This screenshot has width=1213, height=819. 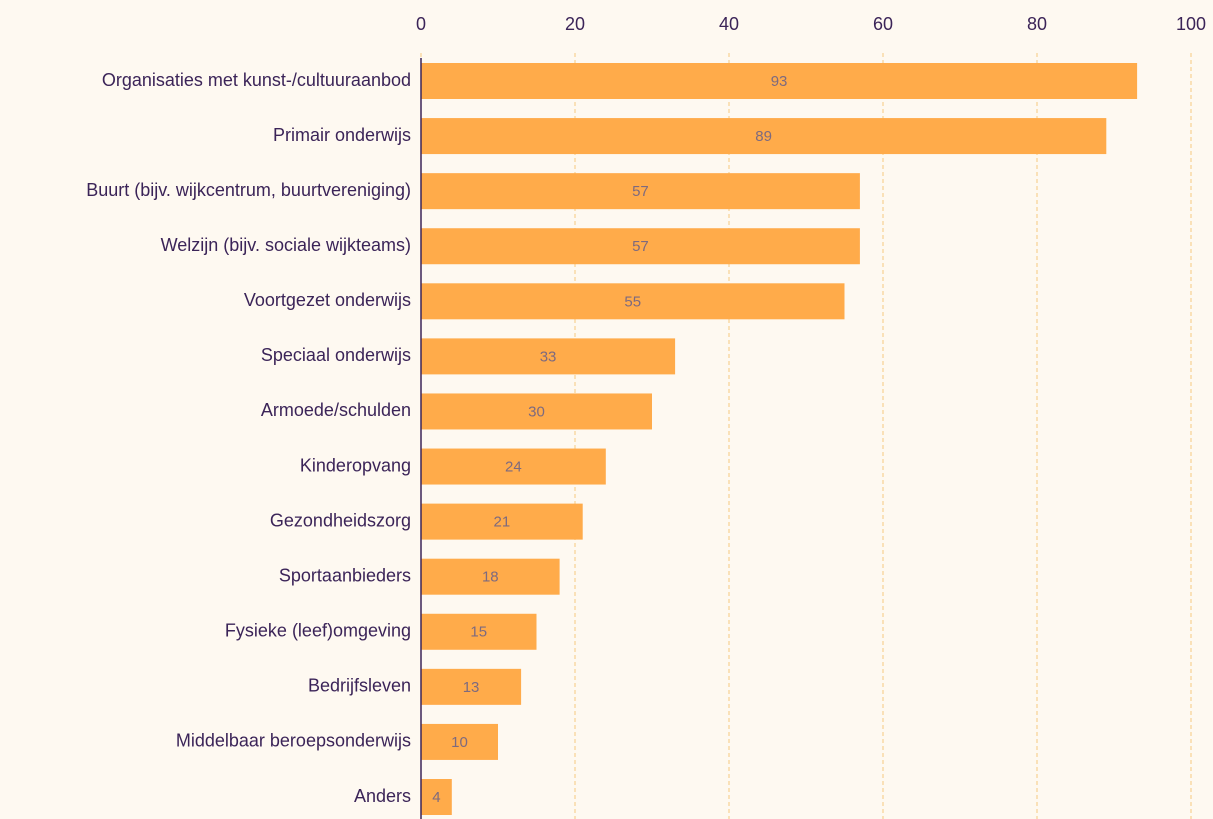 What do you see at coordinates (575, 24) in the screenshot?
I see `x-tick-label: 20` at bounding box center [575, 24].